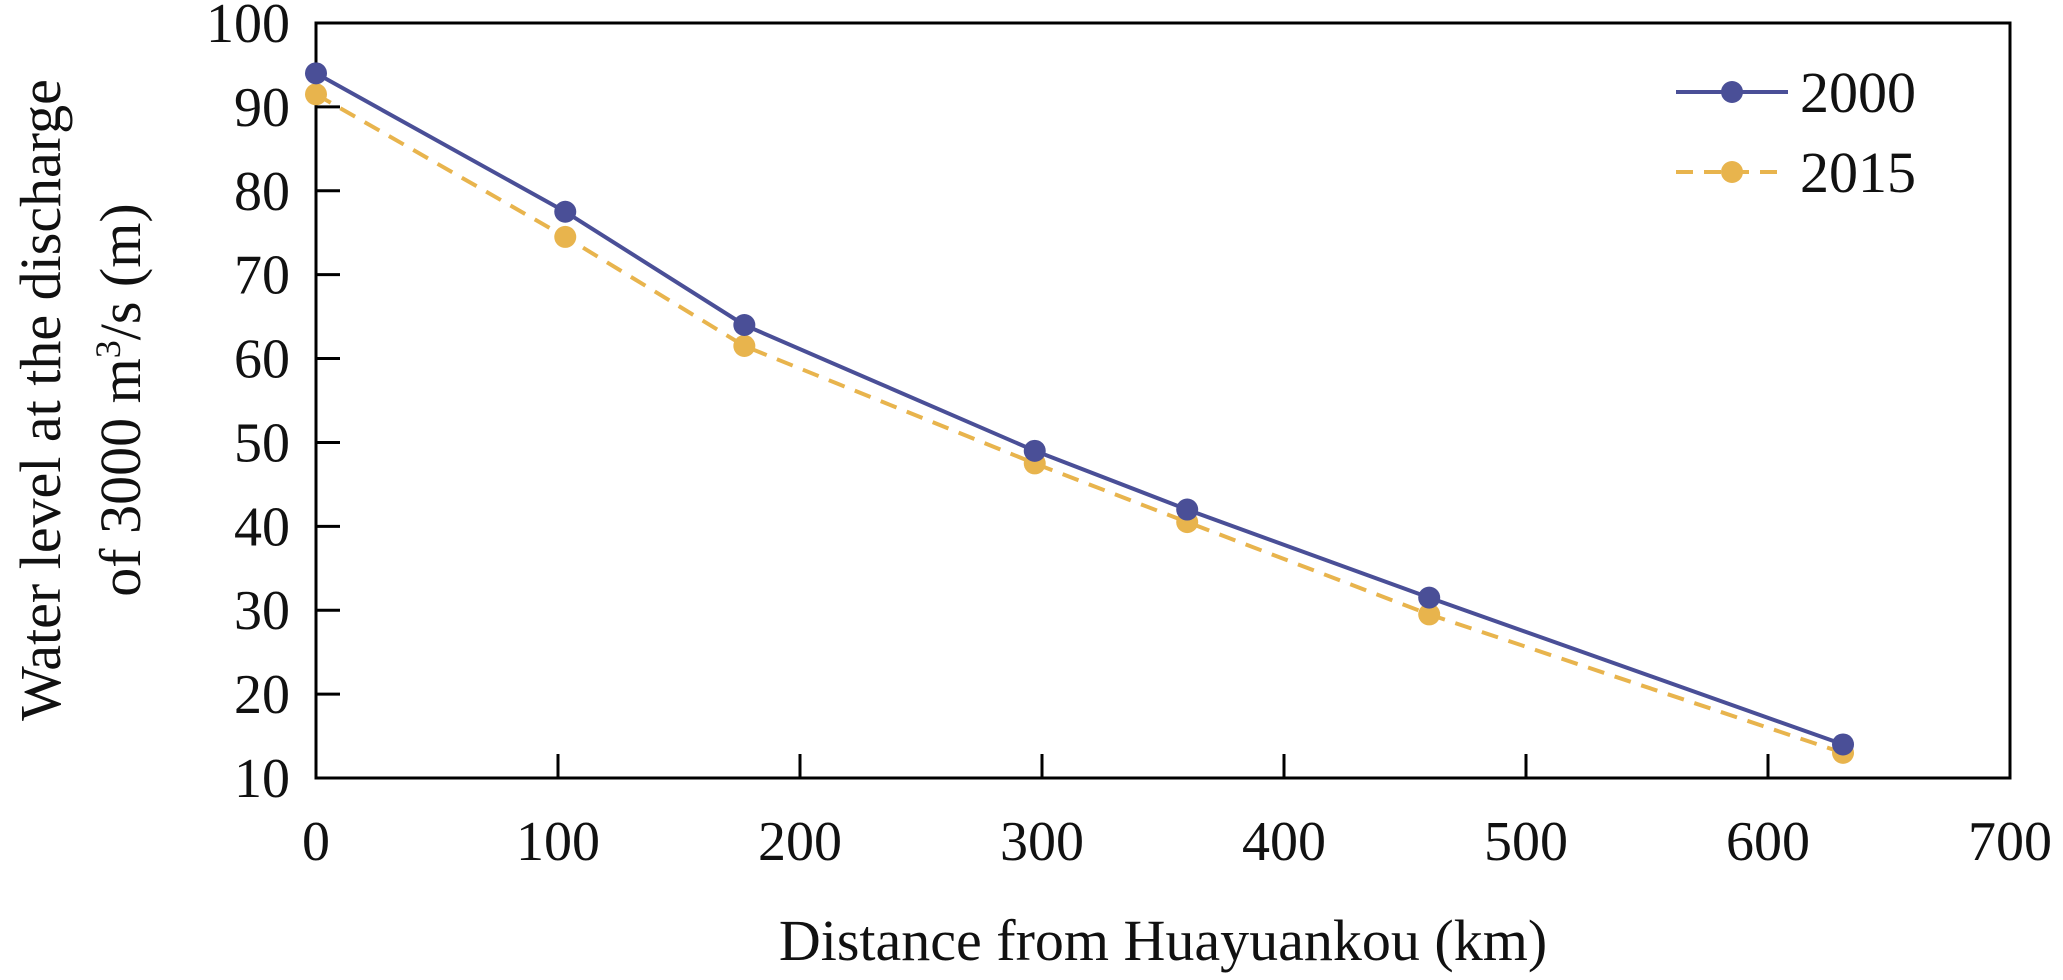 The image size is (2063, 980). What do you see at coordinates (262, 779) in the screenshot?
I see `y-tick-label: 10` at bounding box center [262, 779].